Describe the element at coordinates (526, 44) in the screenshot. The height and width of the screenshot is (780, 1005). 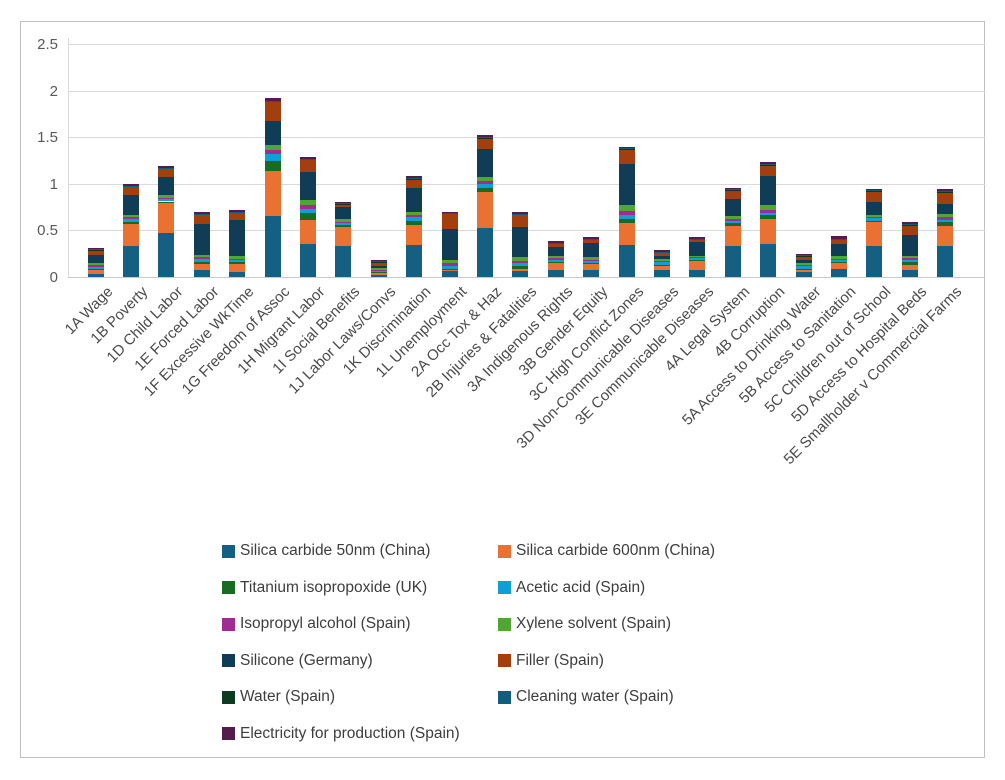
I see `gridline` at that location.